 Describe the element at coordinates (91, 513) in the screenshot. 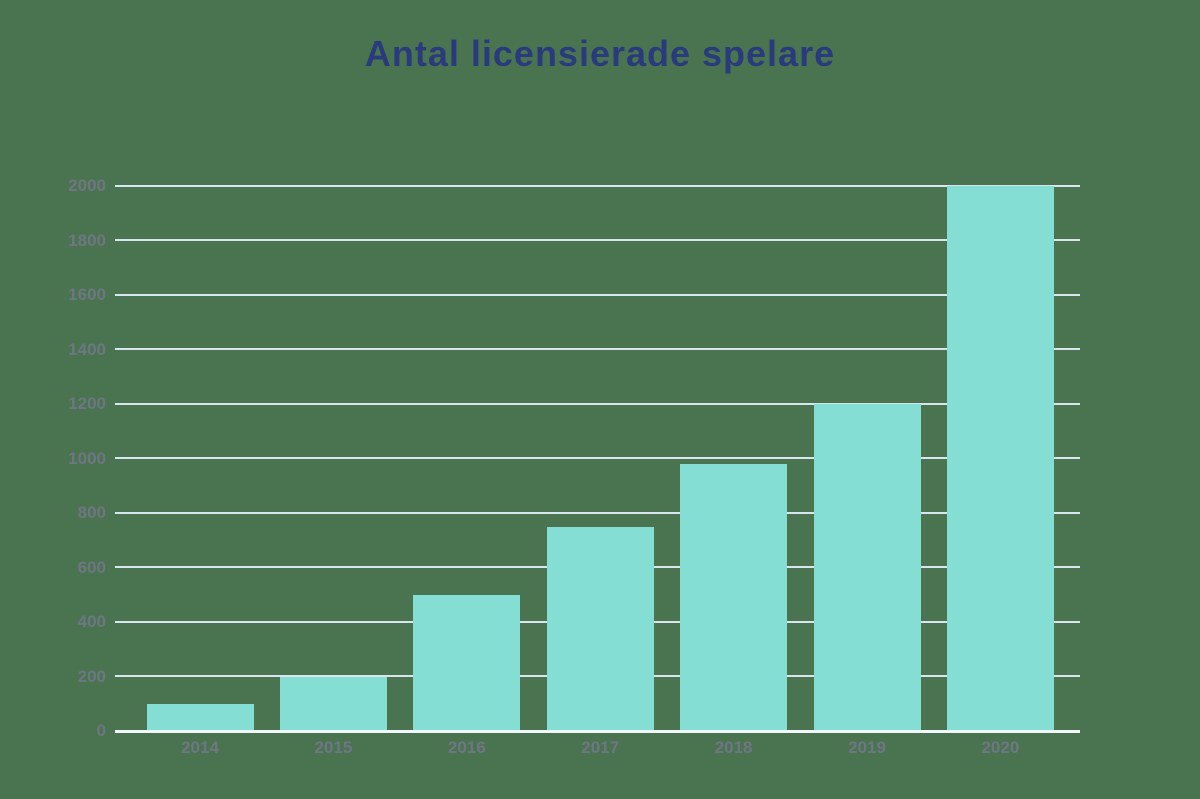

I see `y-tick-label-800: 800` at that location.